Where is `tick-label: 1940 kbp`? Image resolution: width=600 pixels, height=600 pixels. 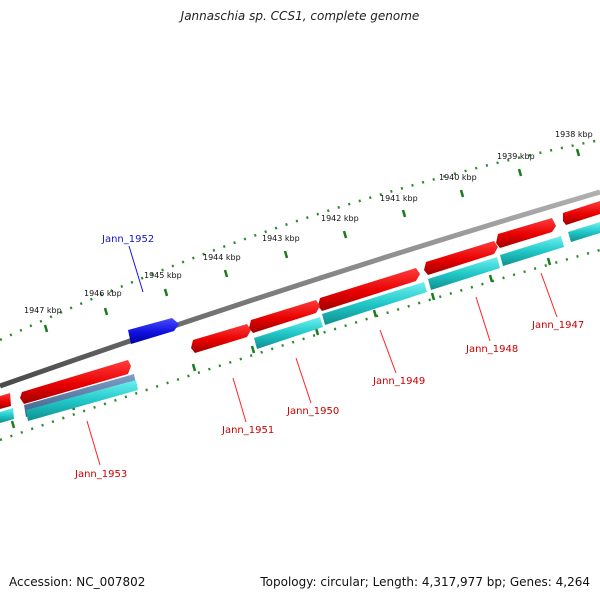
tick-label: 1940 kbp is located at coordinates (458, 177).